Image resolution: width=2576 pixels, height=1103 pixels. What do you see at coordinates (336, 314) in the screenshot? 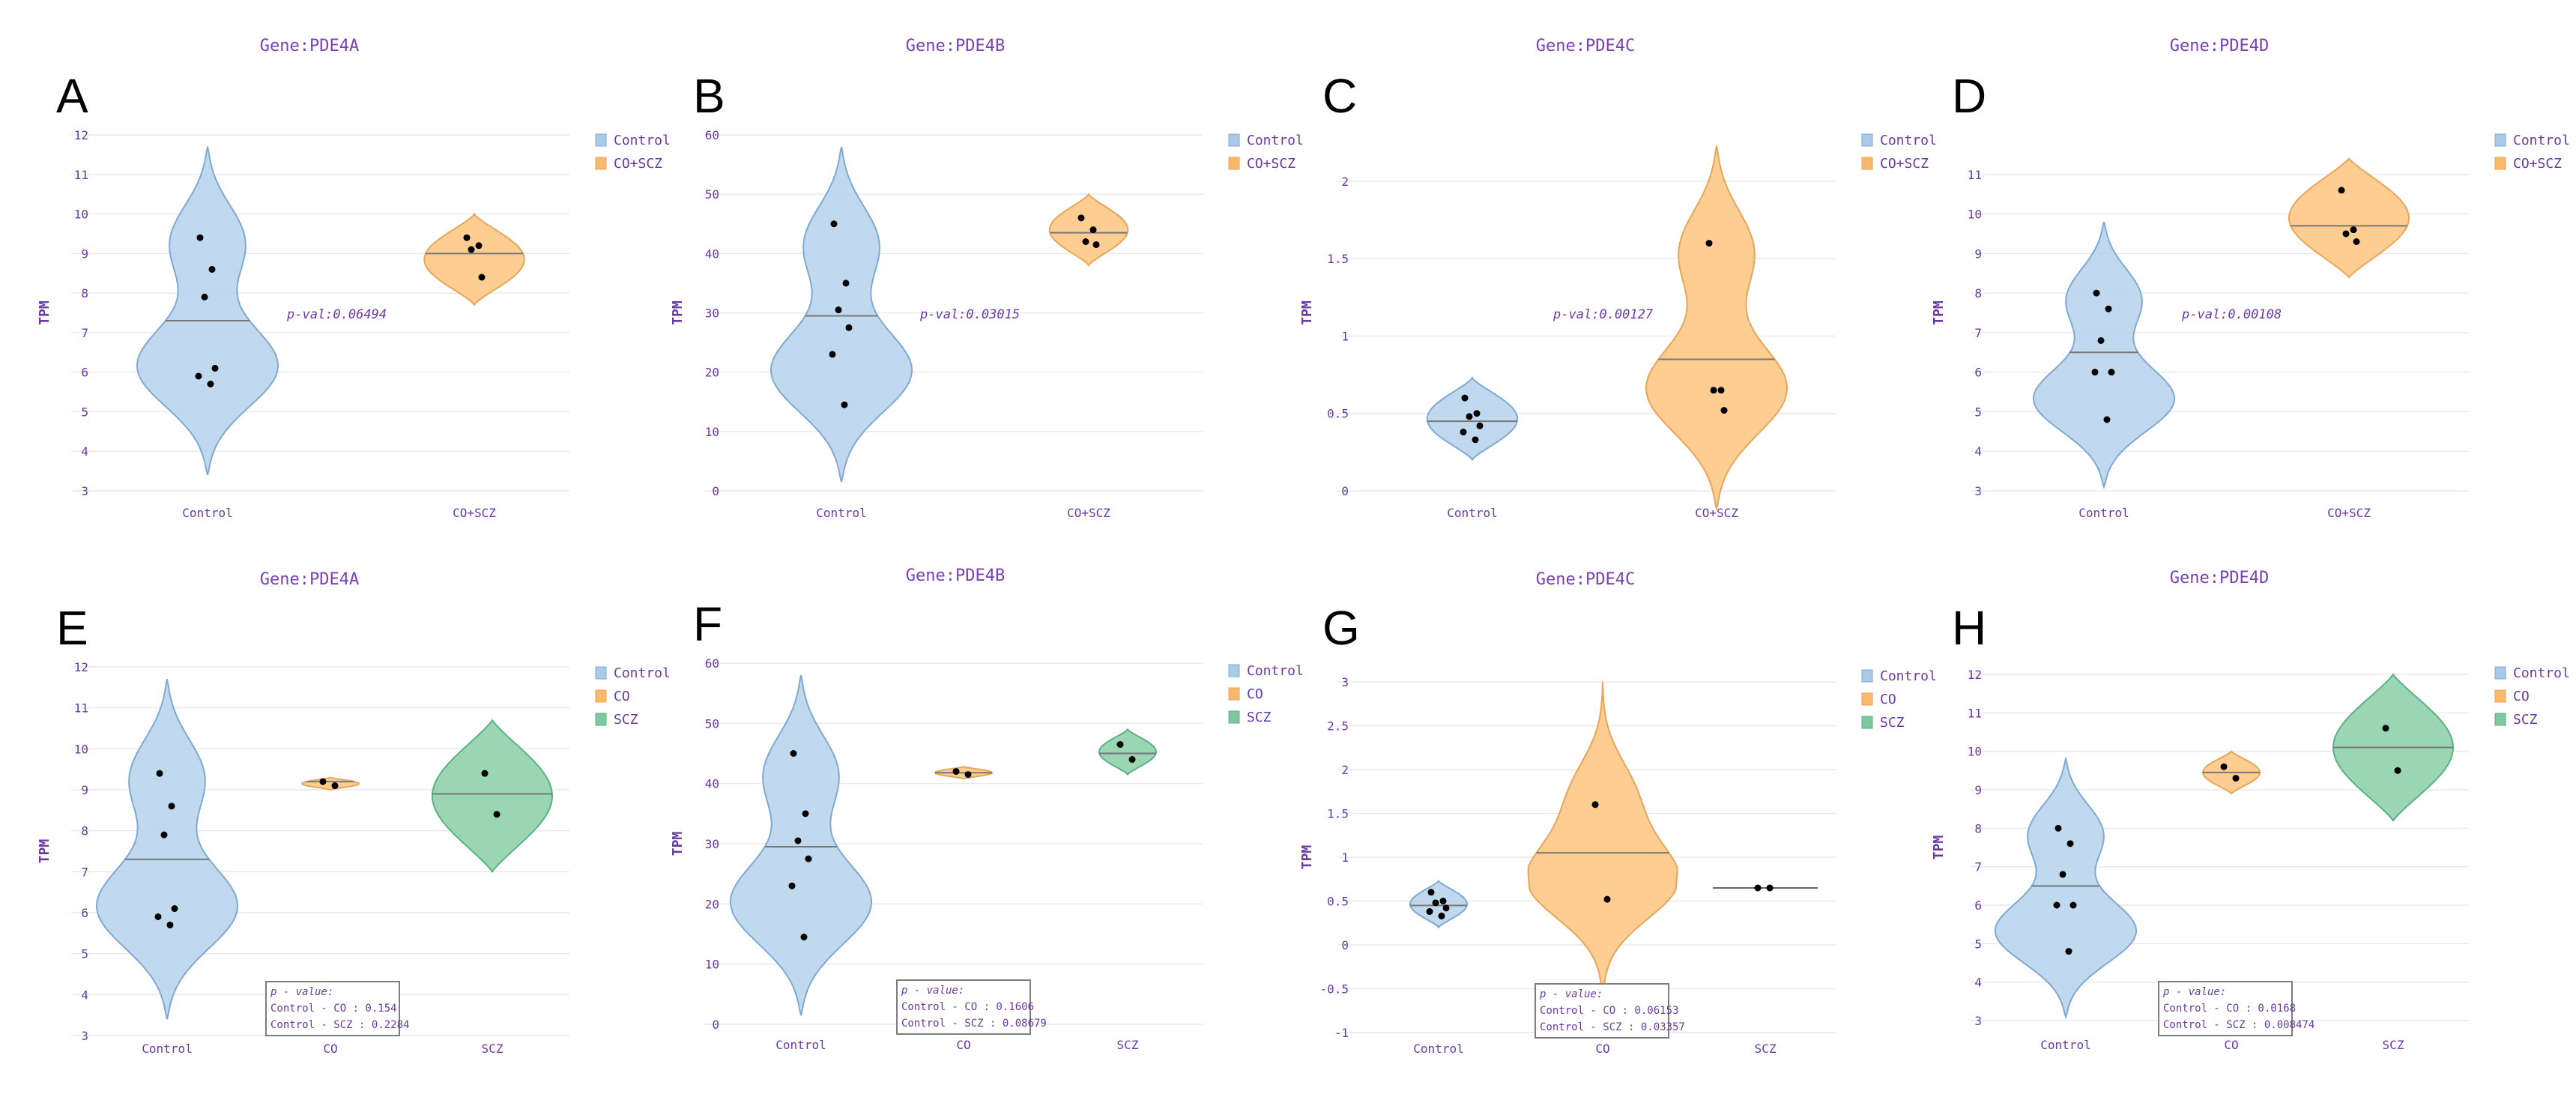
I see `p-value-label: p-val:0.06494` at bounding box center [336, 314].